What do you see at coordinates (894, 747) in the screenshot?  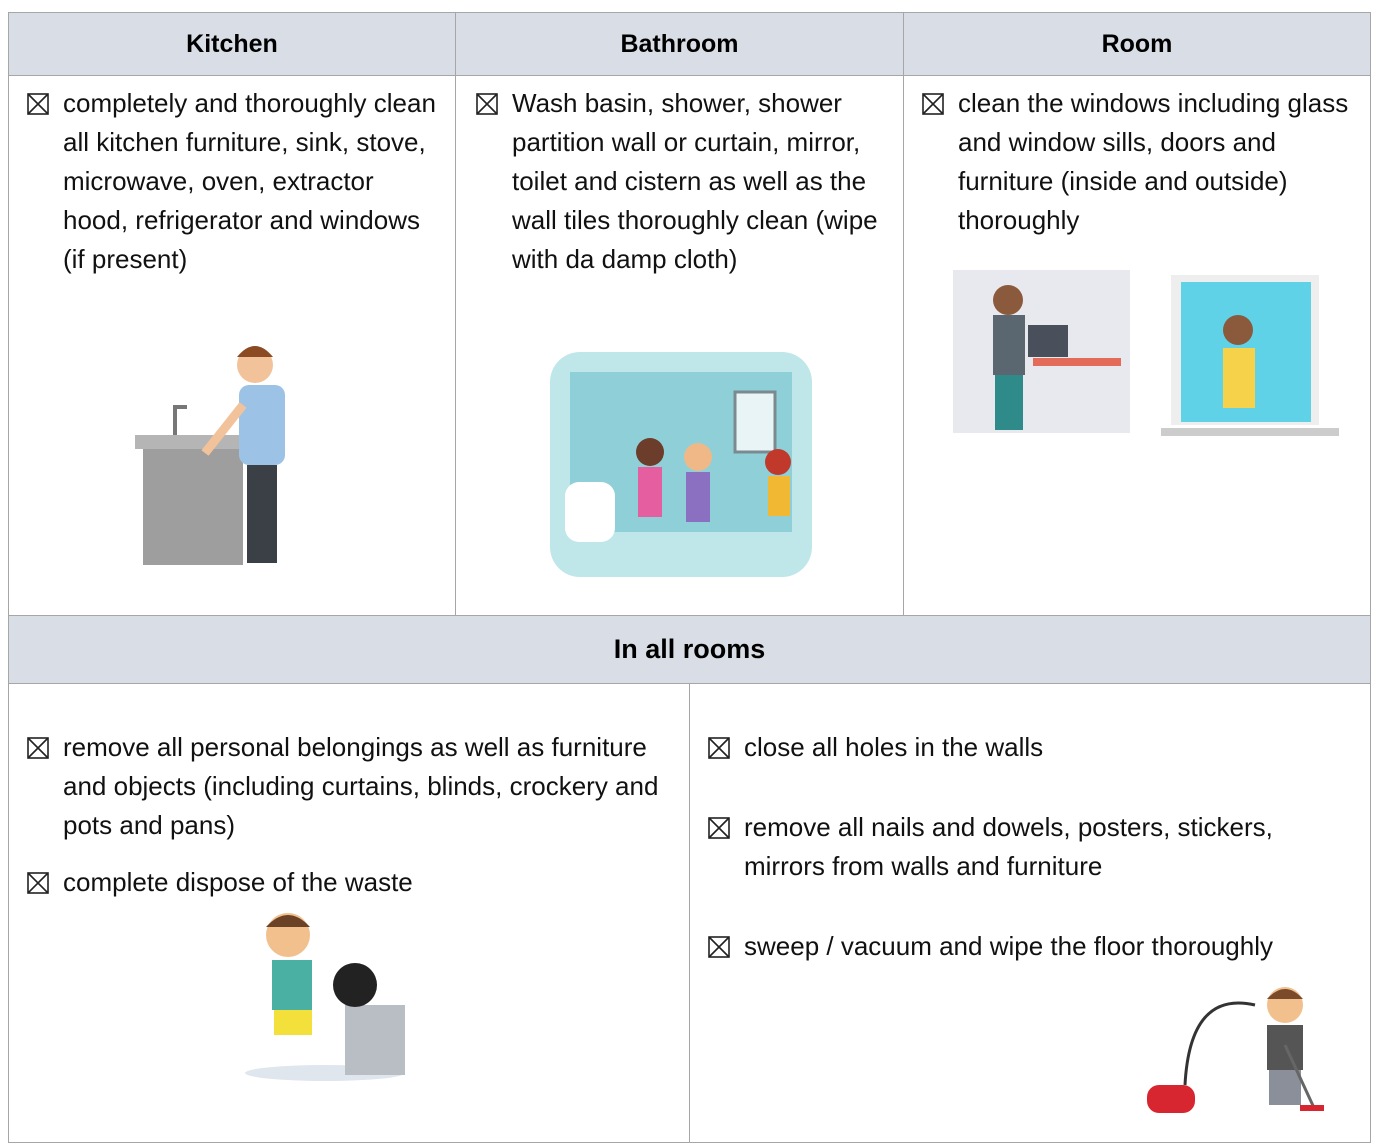 I see `item-text: close all holes in the walls` at bounding box center [894, 747].